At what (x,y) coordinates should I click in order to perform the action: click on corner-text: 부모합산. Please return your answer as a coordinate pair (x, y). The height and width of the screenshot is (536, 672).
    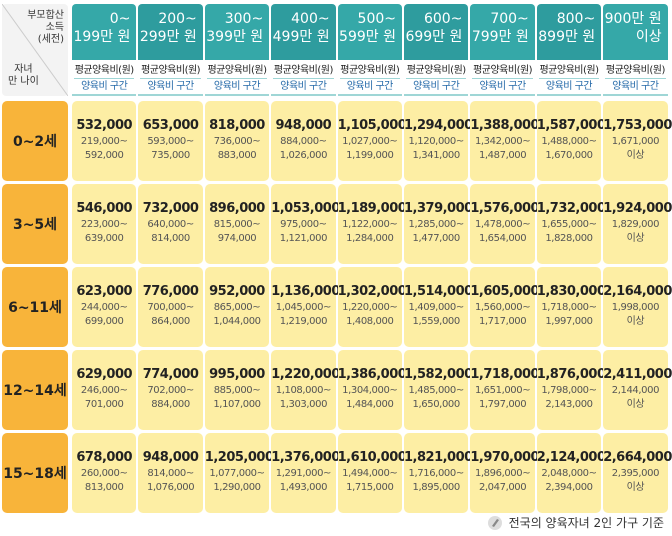
    Looking at the image, I should click on (45, 15).